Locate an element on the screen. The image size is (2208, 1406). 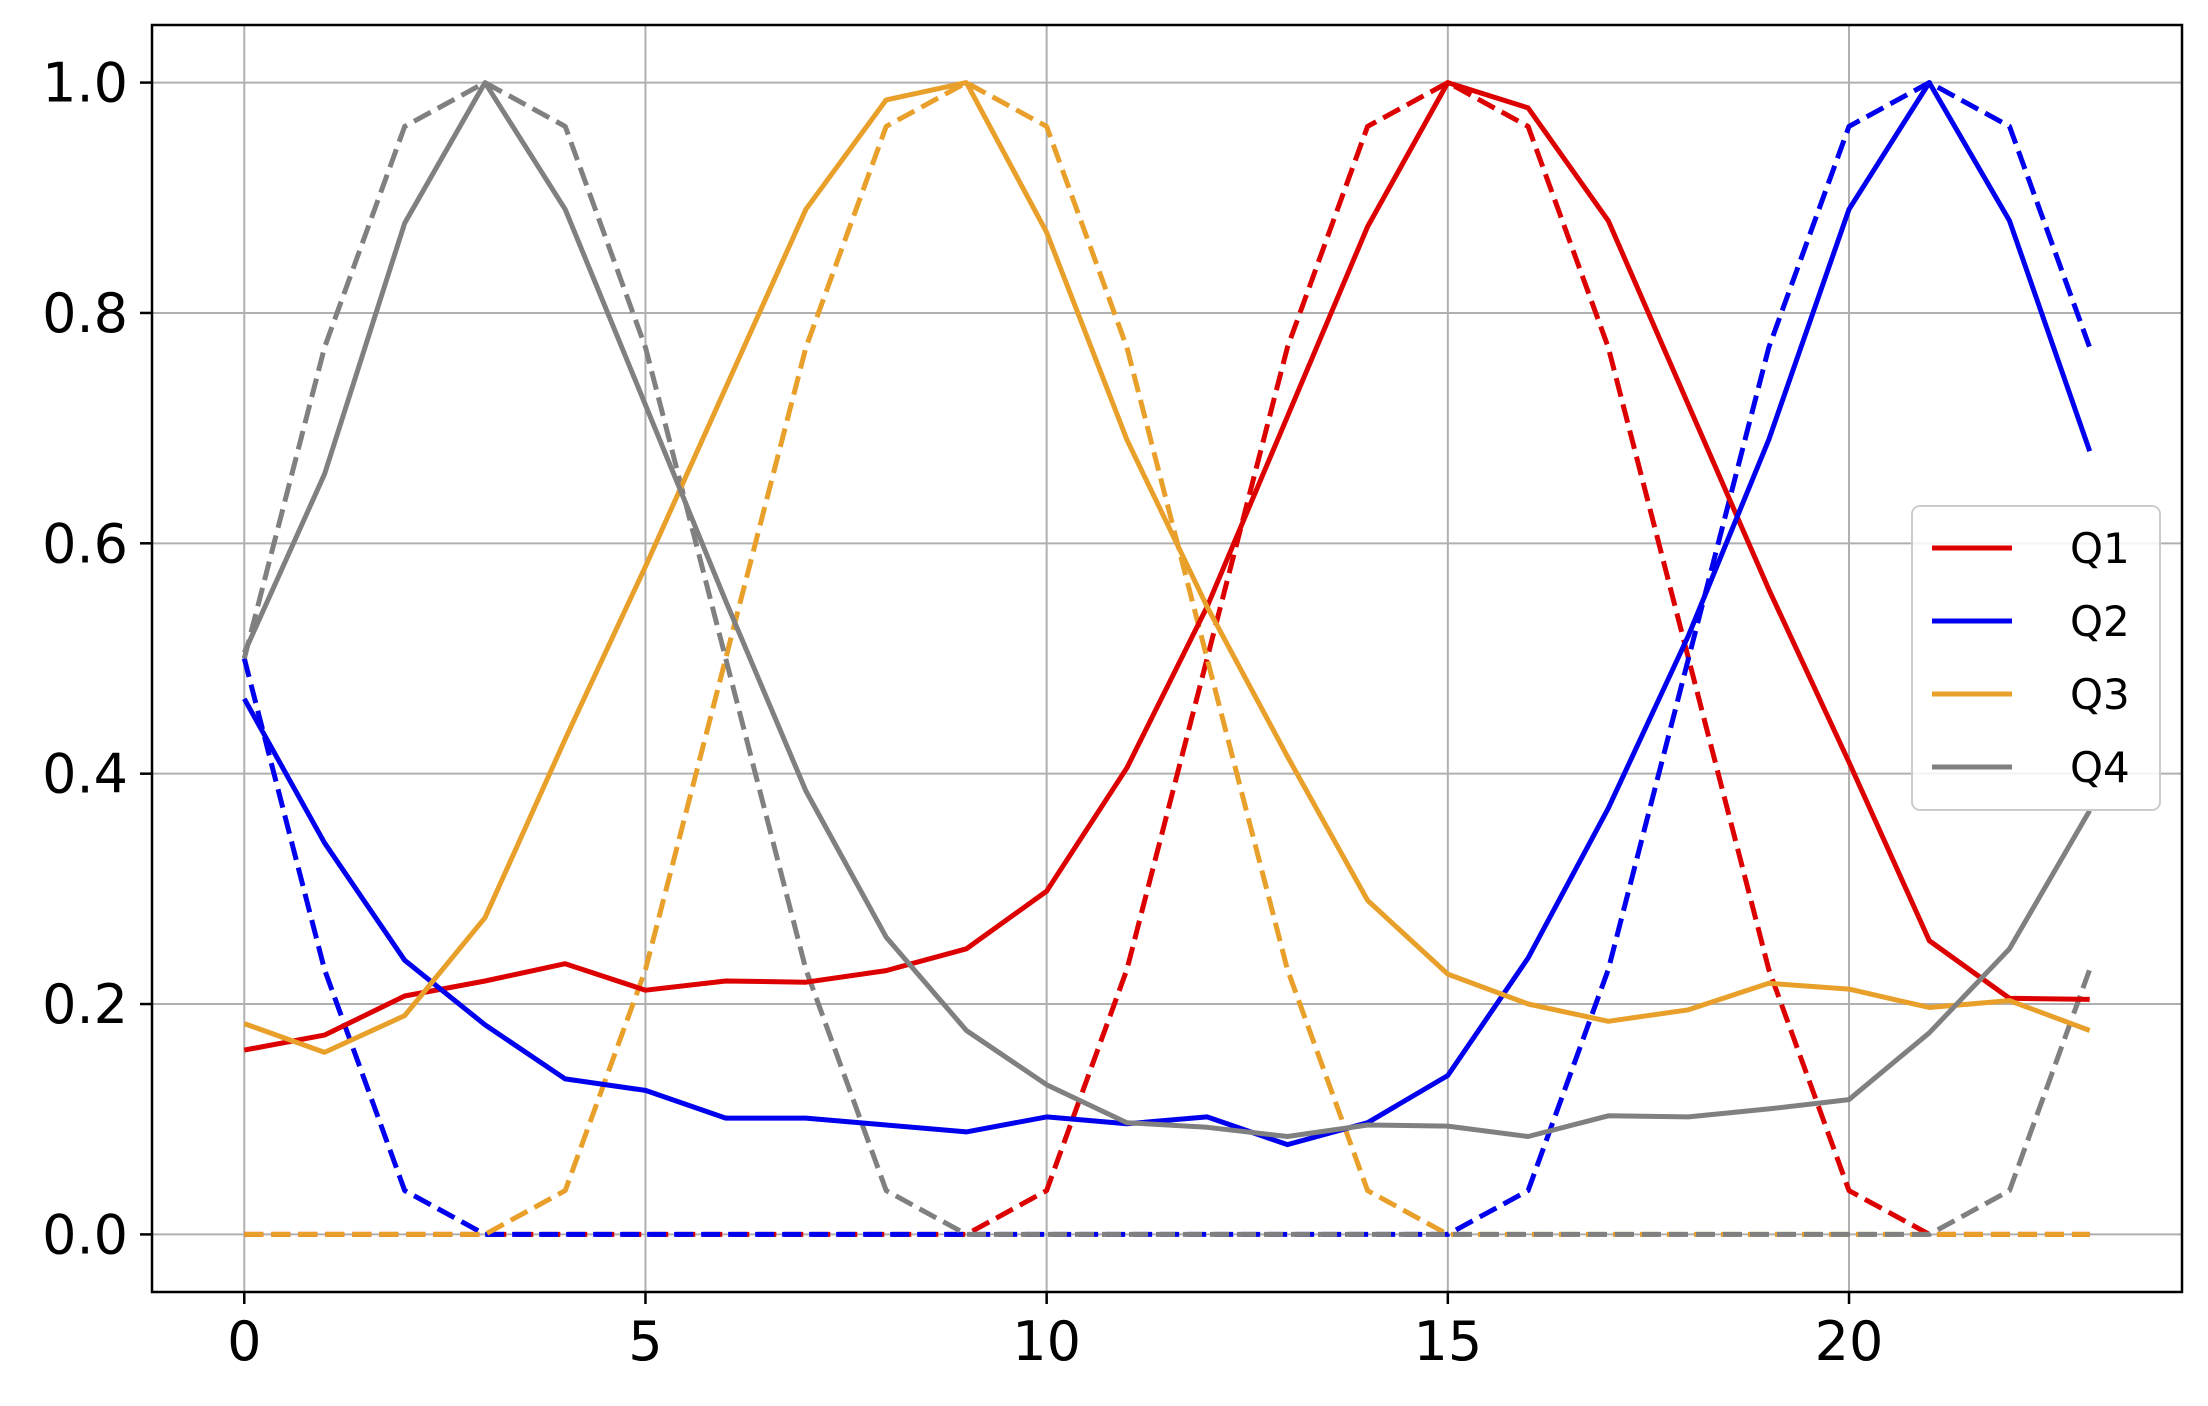
x-tick-label: 5 is located at coordinates (645, 1341).